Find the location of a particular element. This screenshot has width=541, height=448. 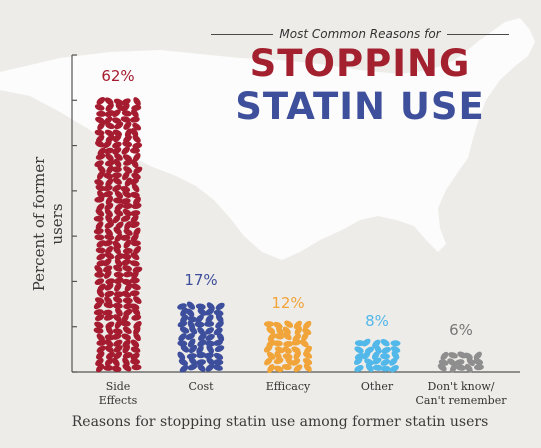

category-label: Cost is located at coordinates (201, 386).